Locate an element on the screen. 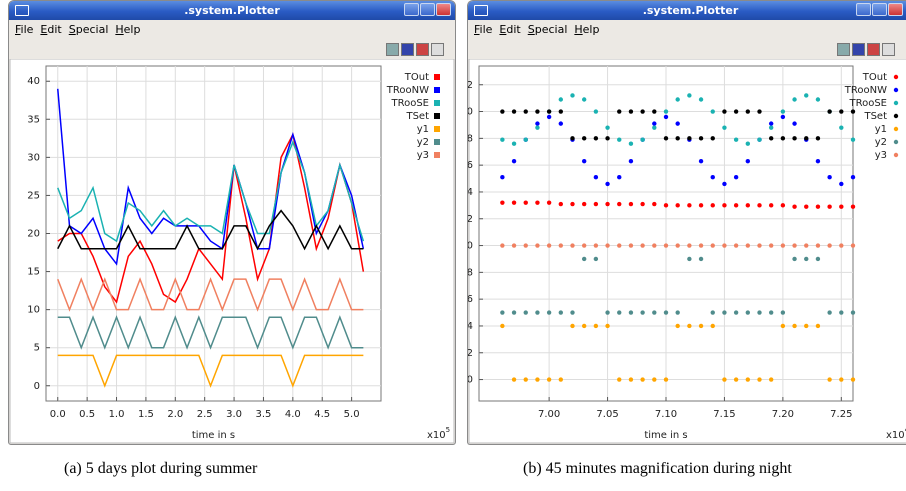  y-tick-label: 18 is located at coordinates (470, 138).